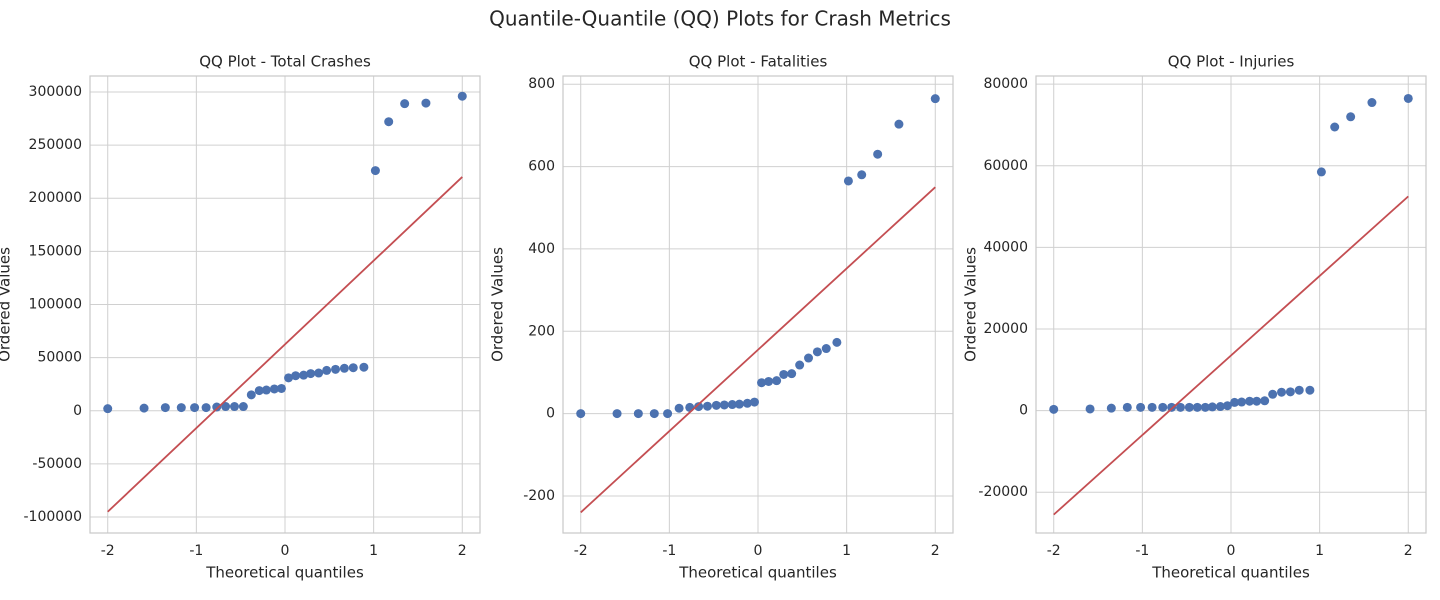  I want to click on y-tick-label: -100000, so click(53, 517).